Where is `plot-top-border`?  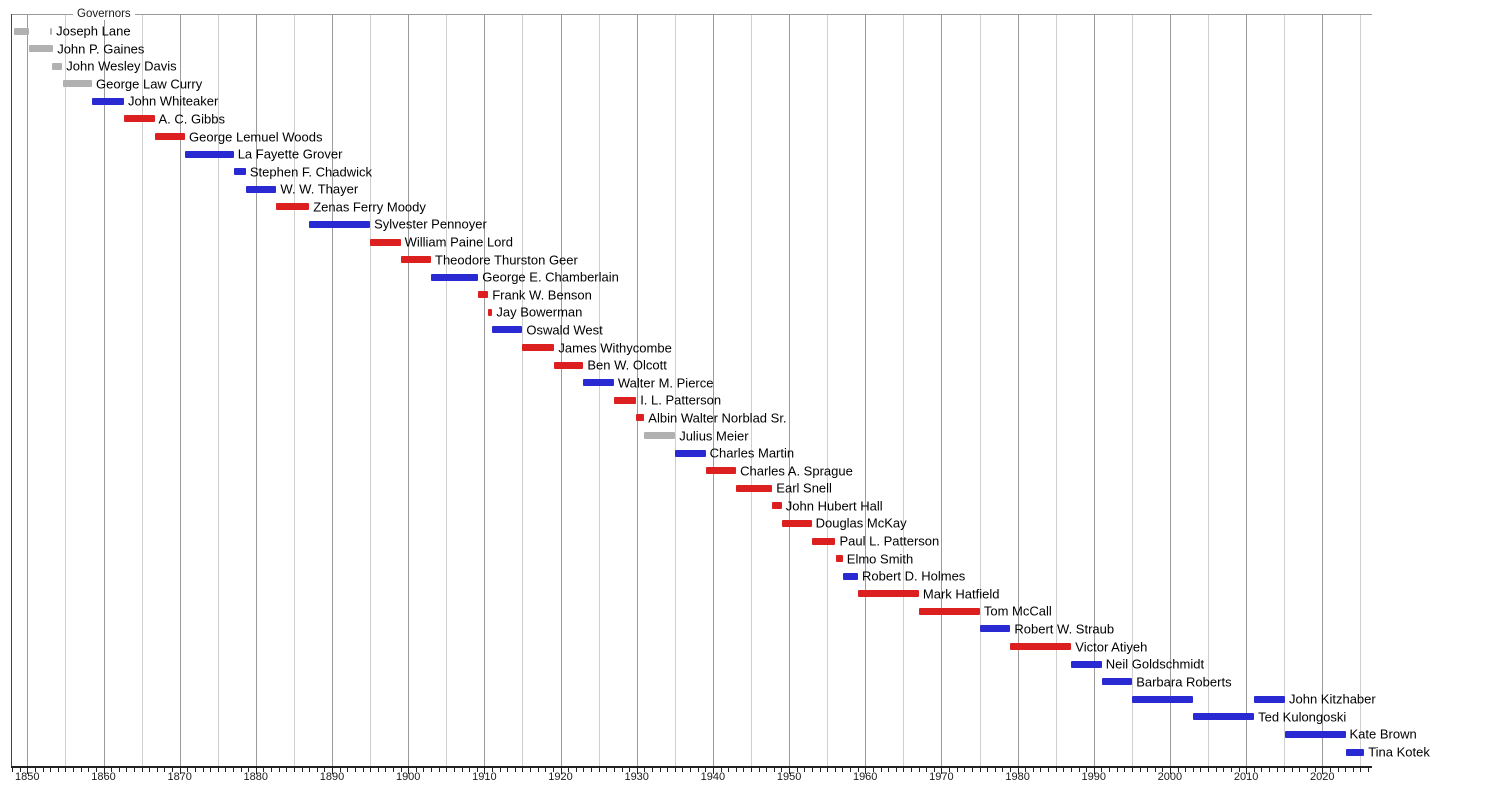 plot-top-border is located at coordinates (691, 14).